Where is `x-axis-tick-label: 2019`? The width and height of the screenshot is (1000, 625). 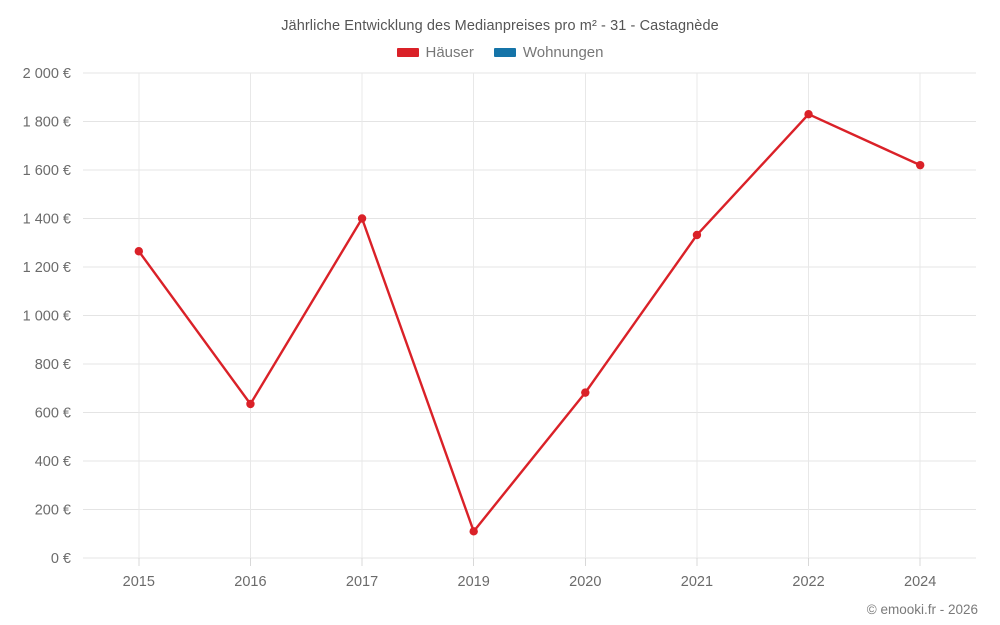
x-axis-tick-label: 2019 is located at coordinates (474, 582).